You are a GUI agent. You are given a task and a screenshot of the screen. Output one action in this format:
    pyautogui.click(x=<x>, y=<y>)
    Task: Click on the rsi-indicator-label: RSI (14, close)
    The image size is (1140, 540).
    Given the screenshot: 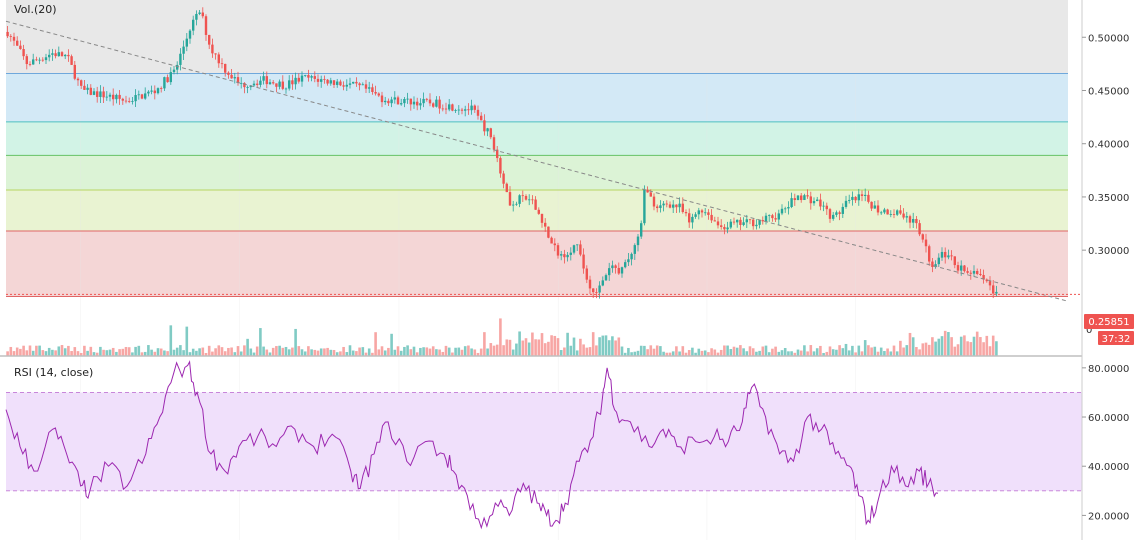 What is the action you would take?
    pyautogui.click(x=53, y=372)
    